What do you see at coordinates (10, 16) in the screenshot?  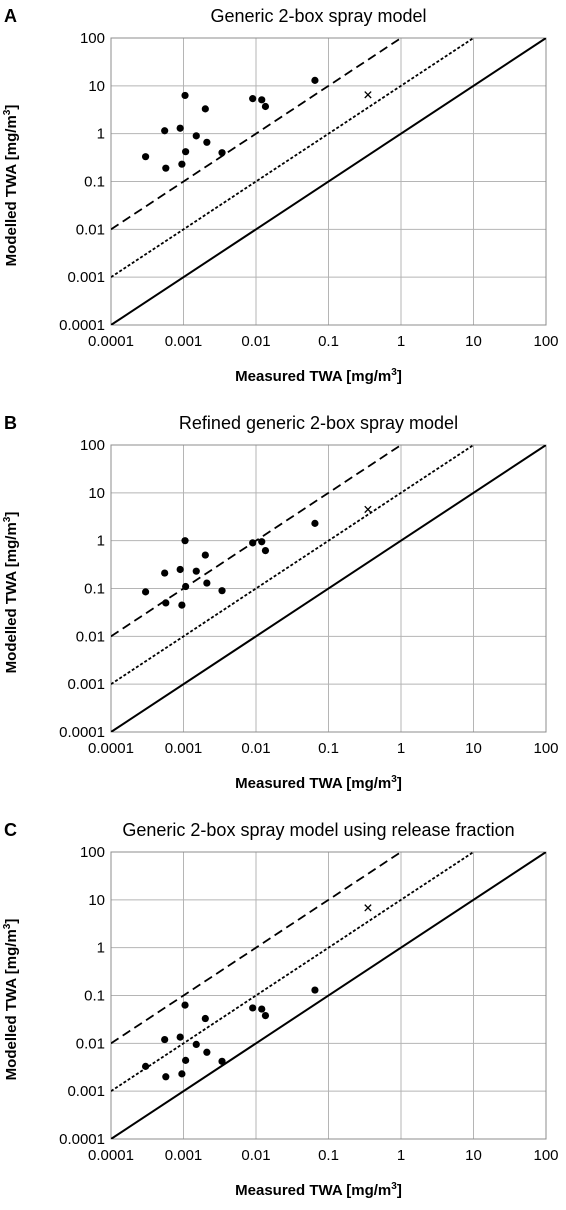 I see `panel-letter: A` at bounding box center [10, 16].